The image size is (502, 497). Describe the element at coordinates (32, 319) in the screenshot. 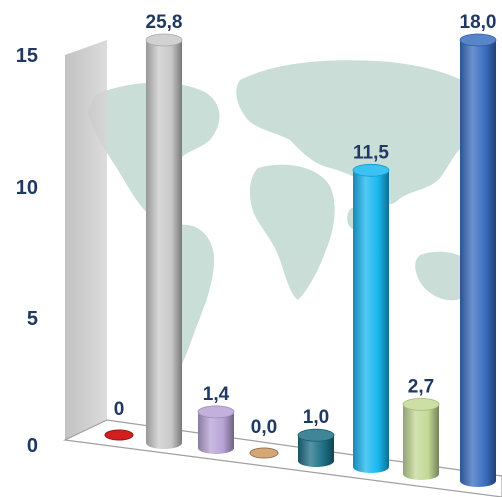

I see `y-tick-label: 5` at that location.